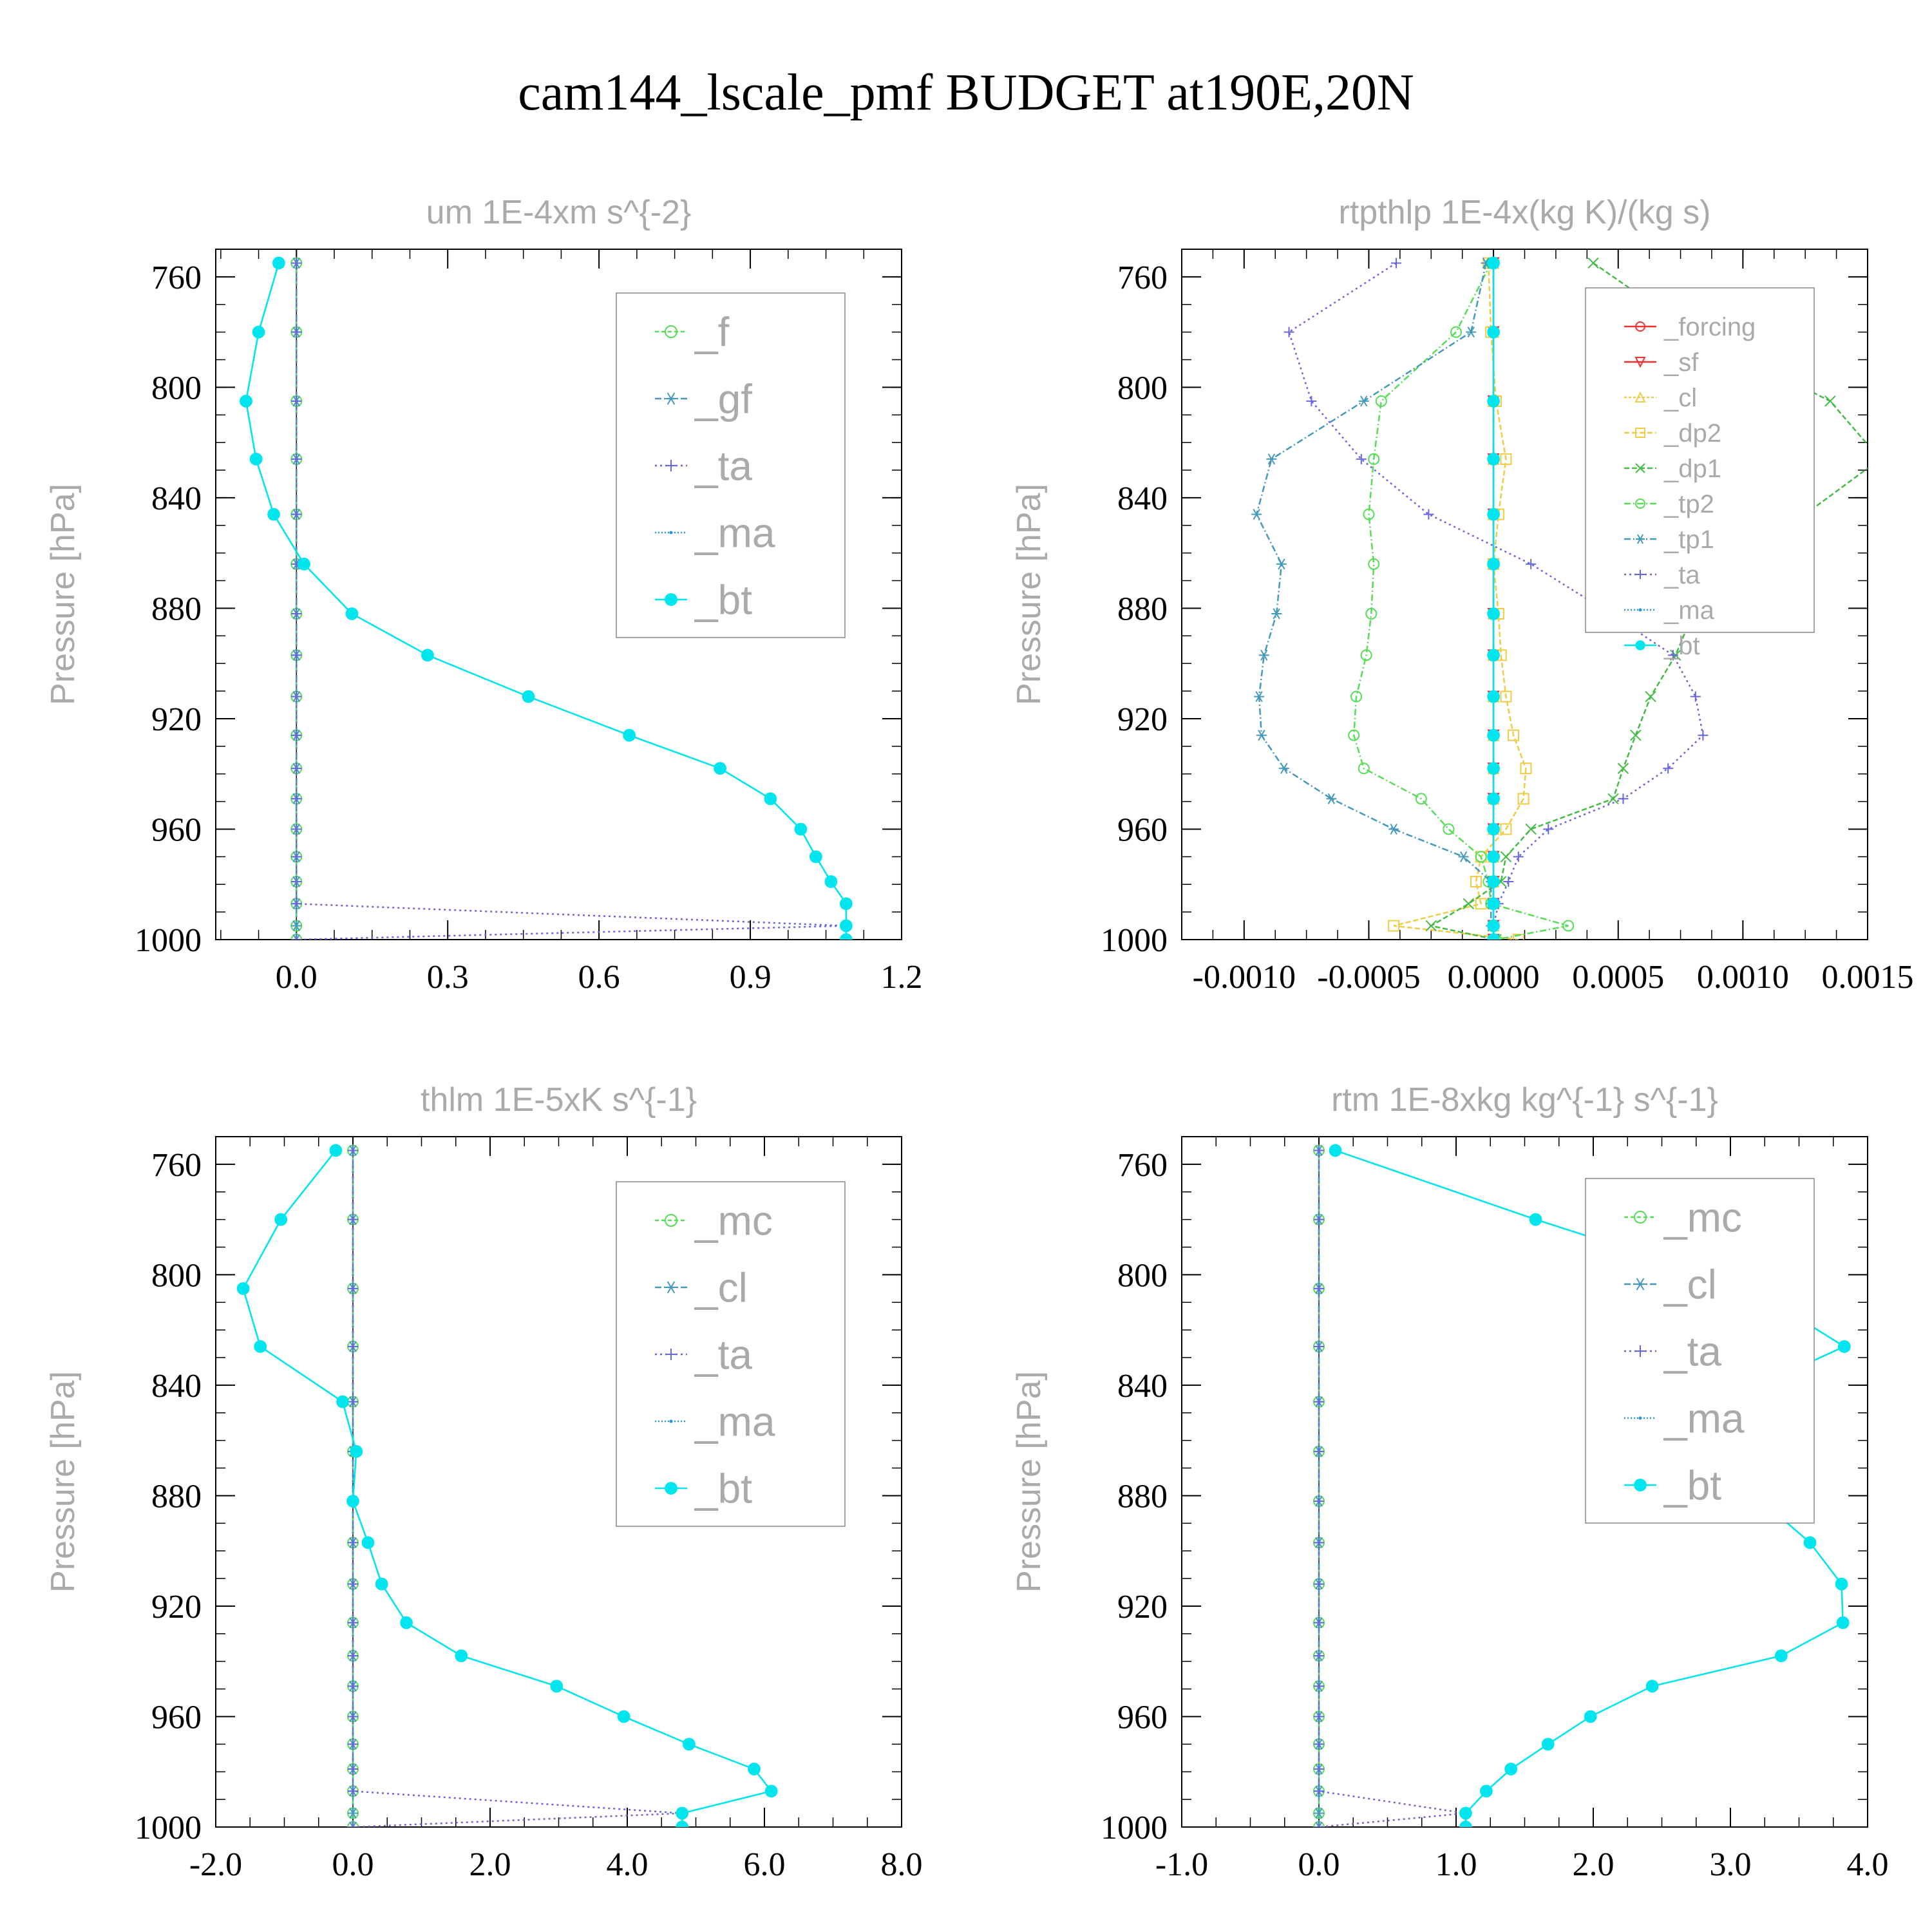  What do you see at coordinates (1456, 1865) in the screenshot?
I see `x-tick-label: 1.0` at bounding box center [1456, 1865].